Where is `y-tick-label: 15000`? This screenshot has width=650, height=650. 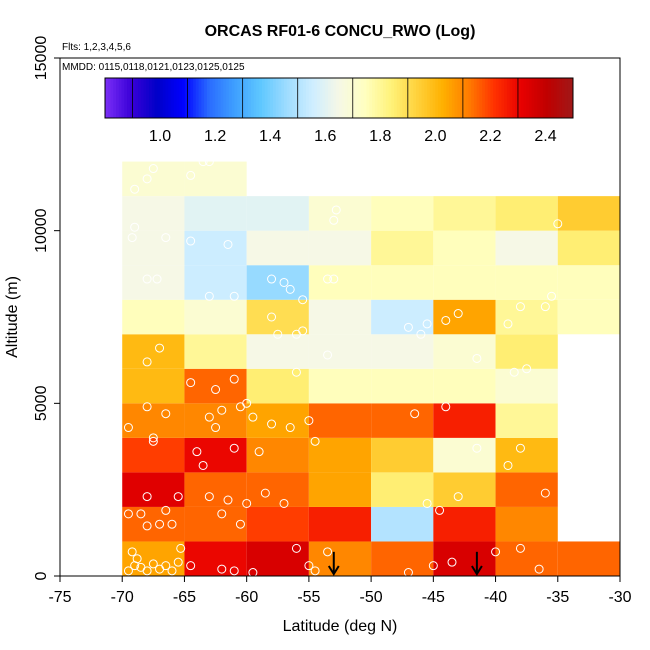 y-tick-label: 15000 is located at coordinates (41, 58).